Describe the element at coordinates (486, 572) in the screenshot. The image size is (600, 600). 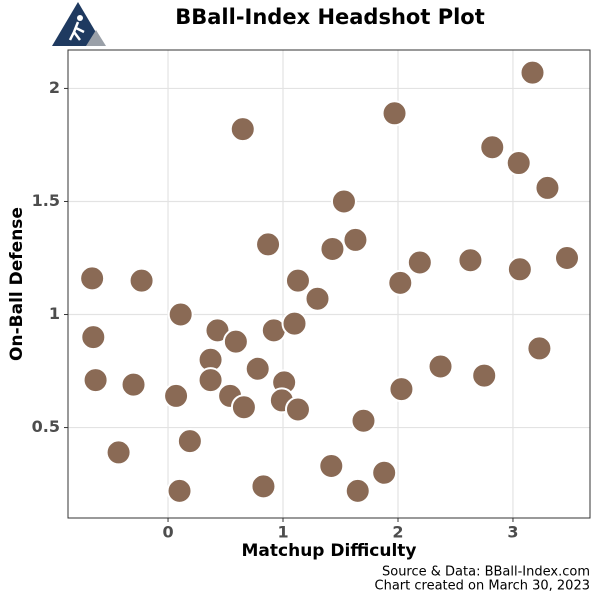
I see `caption: Source & Data: BBall-Index.com` at that location.